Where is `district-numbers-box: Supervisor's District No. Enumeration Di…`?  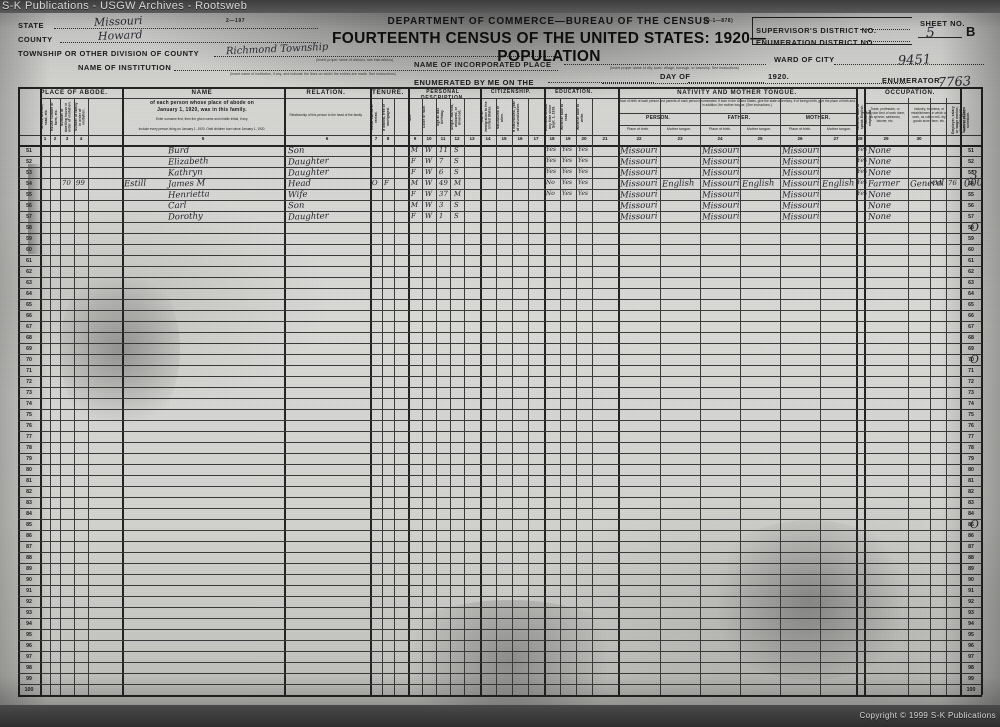
district-numbers-box: Supervisor's District No. Enumeration Di… is located at coordinates (832, 32).